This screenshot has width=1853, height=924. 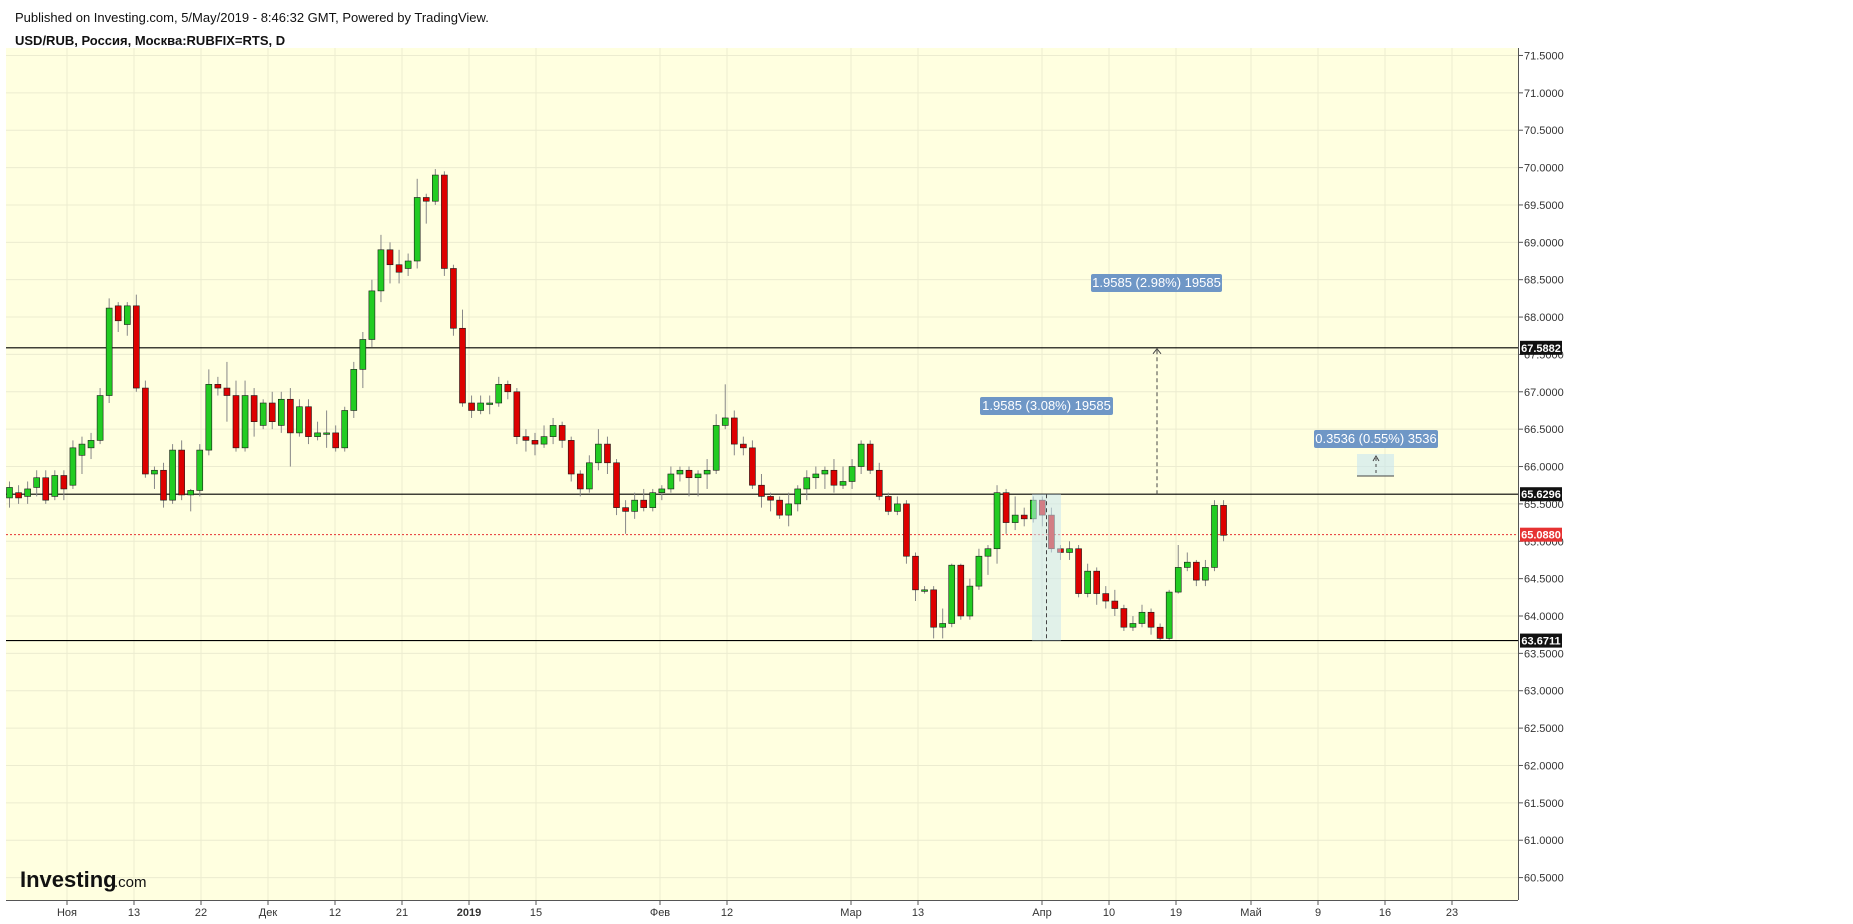 I want to click on last-price-tag, so click(x=1541, y=534).